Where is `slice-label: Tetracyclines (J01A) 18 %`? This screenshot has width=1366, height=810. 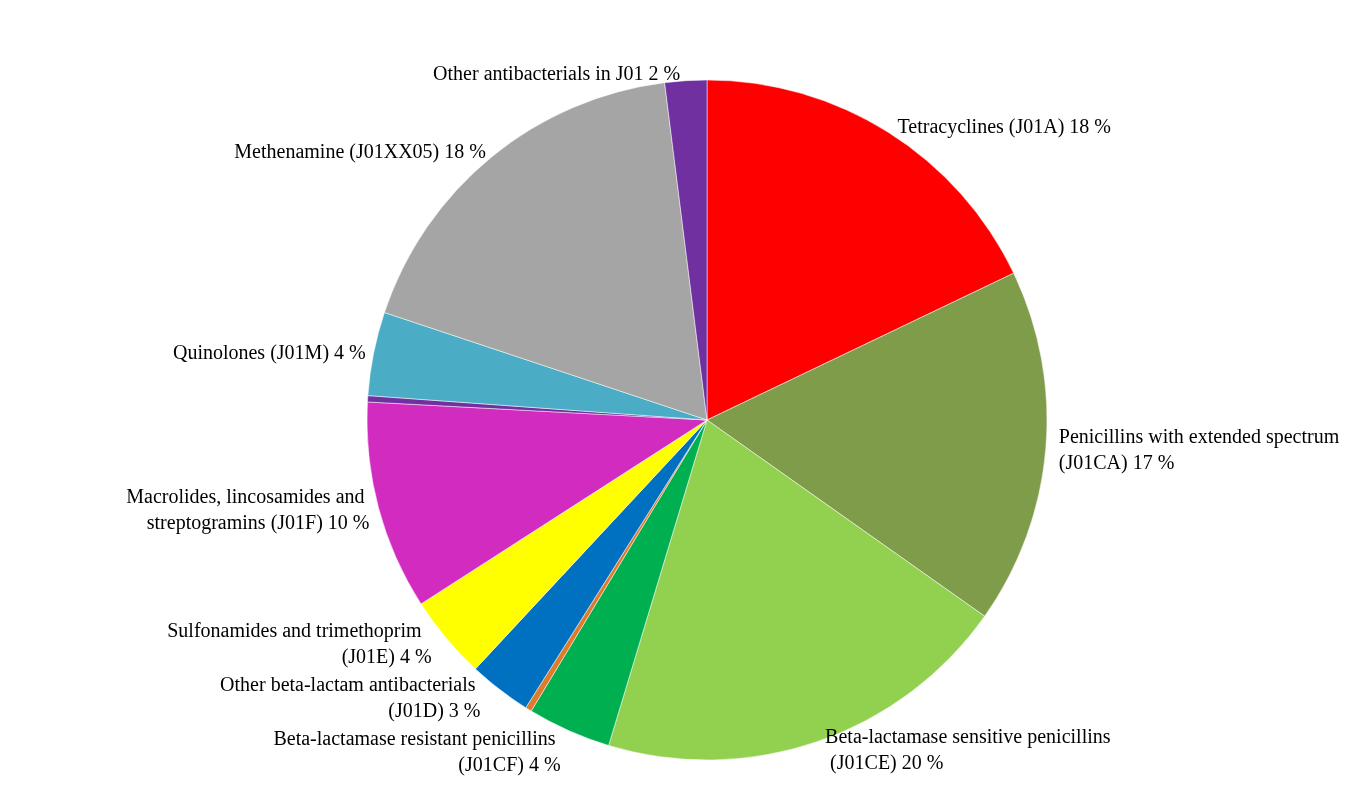
slice-label: Tetracyclines (J01A) 18 % is located at coordinates (1004, 126).